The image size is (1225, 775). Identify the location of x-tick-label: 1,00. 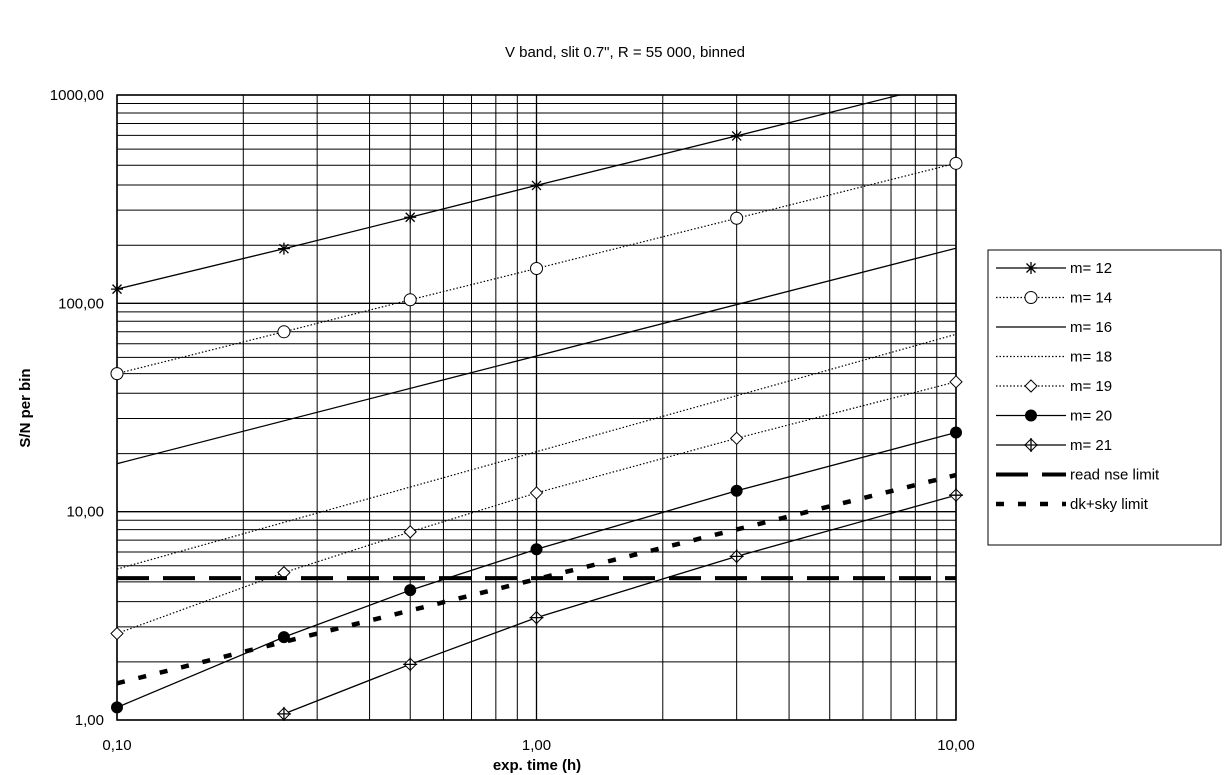
(536, 745).